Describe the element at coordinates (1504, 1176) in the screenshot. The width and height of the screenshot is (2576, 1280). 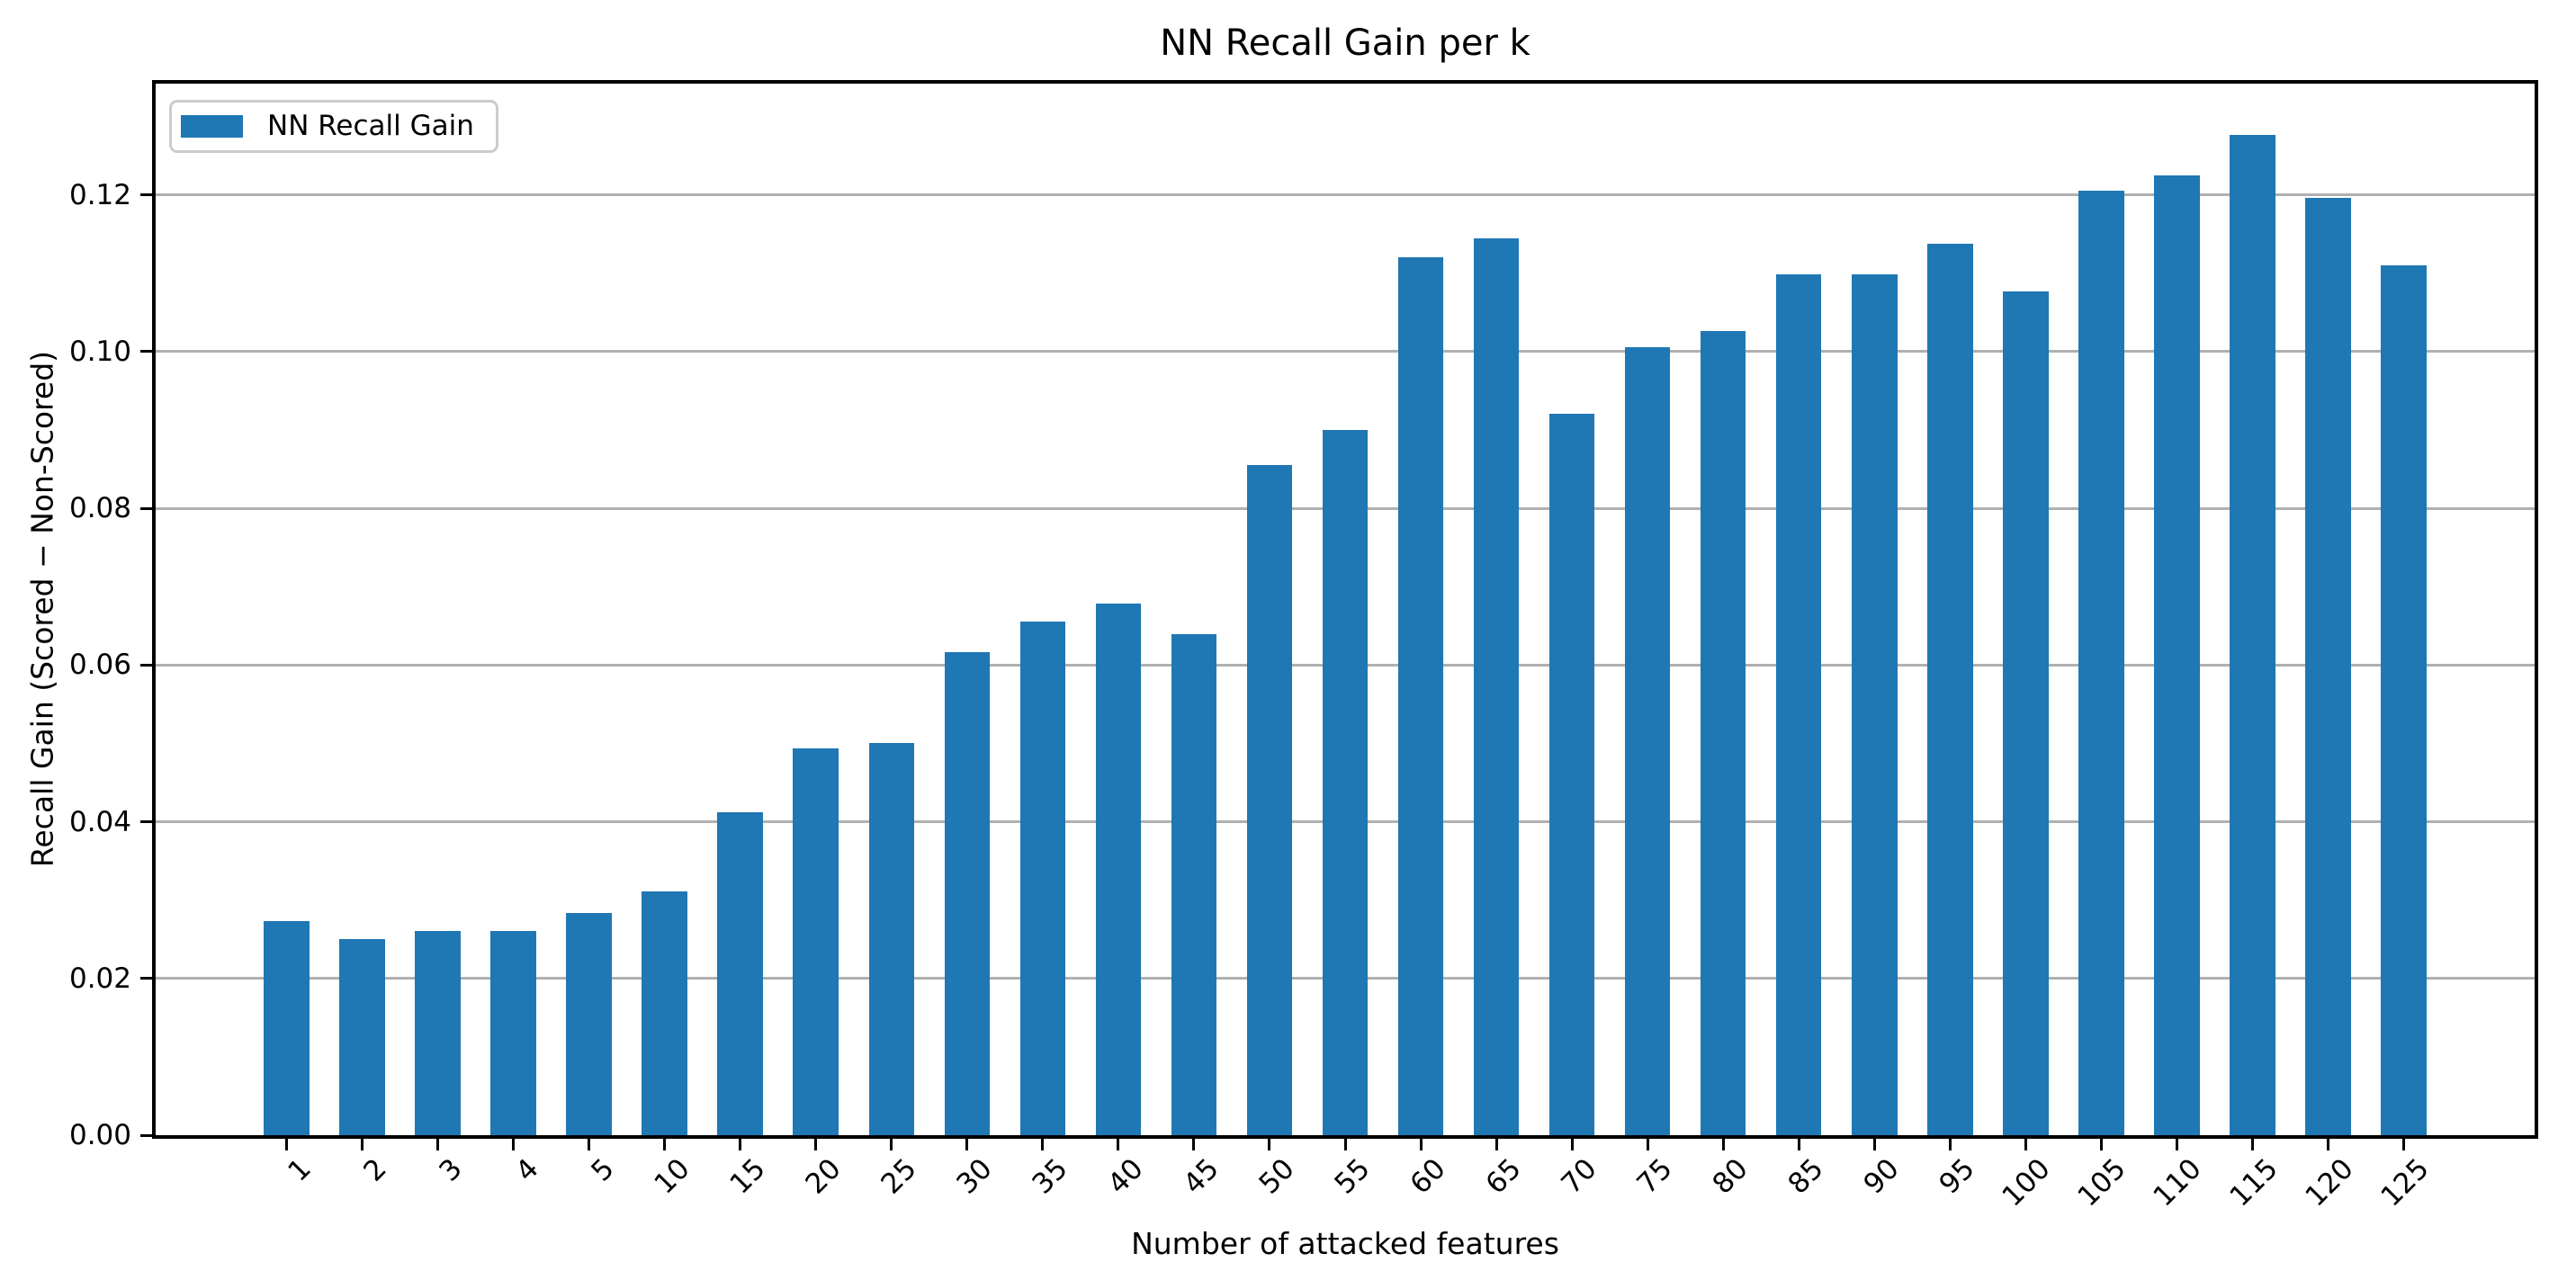
I see `x-tick-label: 65` at that location.